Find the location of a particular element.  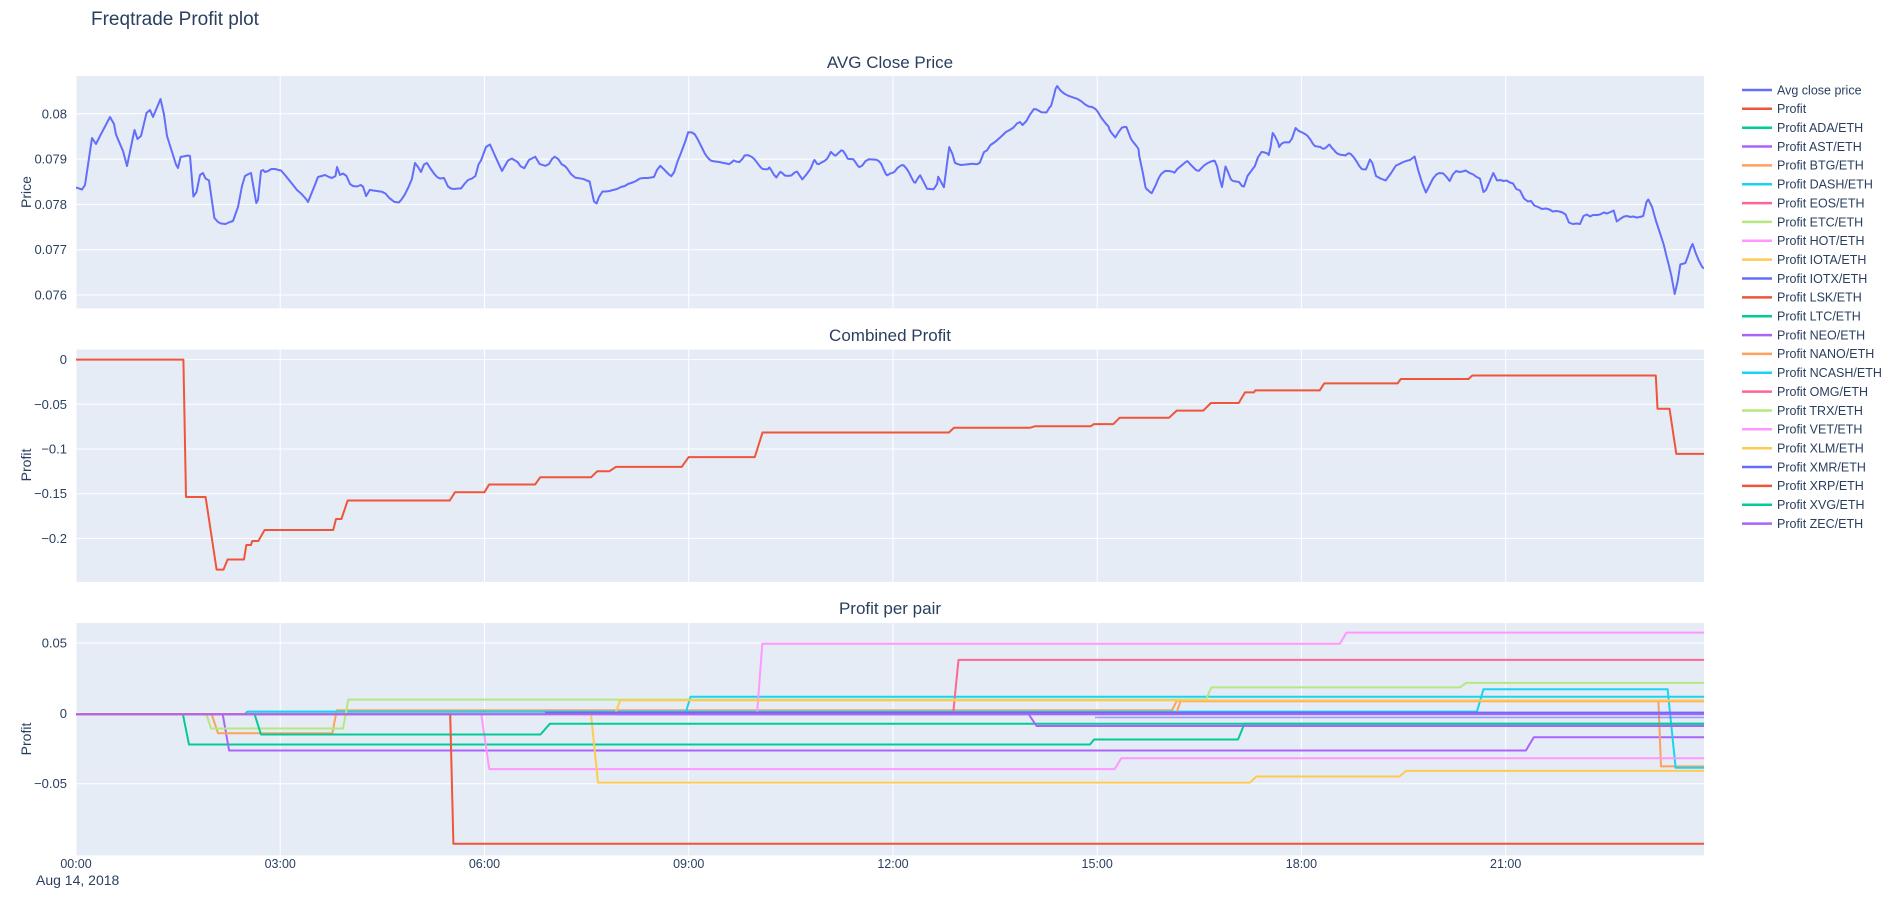

svg-text: 06:00 is located at coordinates (484, 864).